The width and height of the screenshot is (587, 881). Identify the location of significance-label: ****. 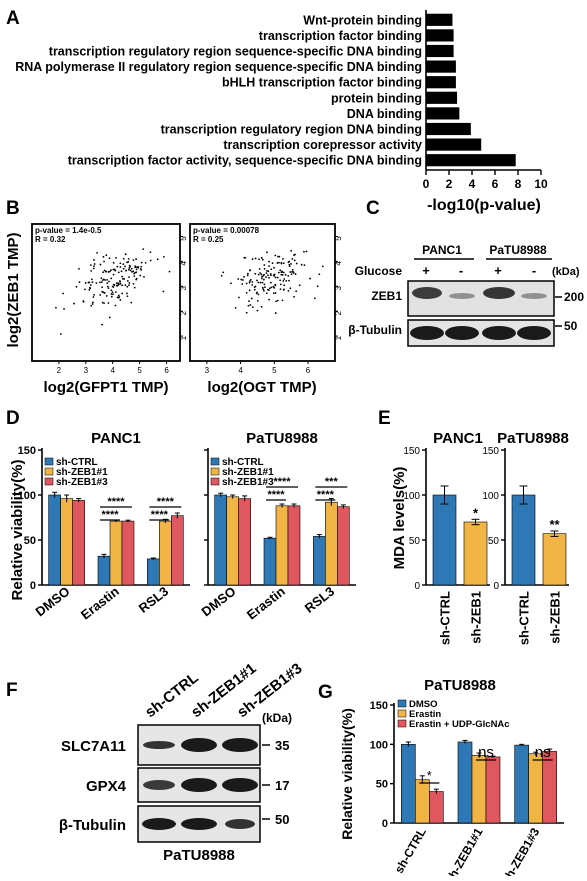
(110, 515).